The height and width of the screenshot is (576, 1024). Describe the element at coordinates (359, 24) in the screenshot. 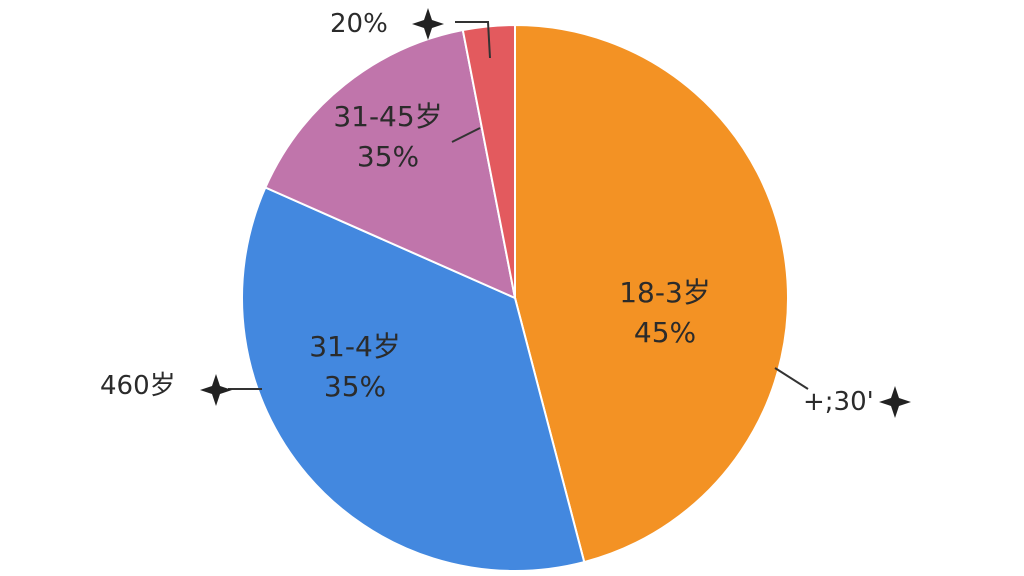

I see `outer-label-top: 20%` at that location.